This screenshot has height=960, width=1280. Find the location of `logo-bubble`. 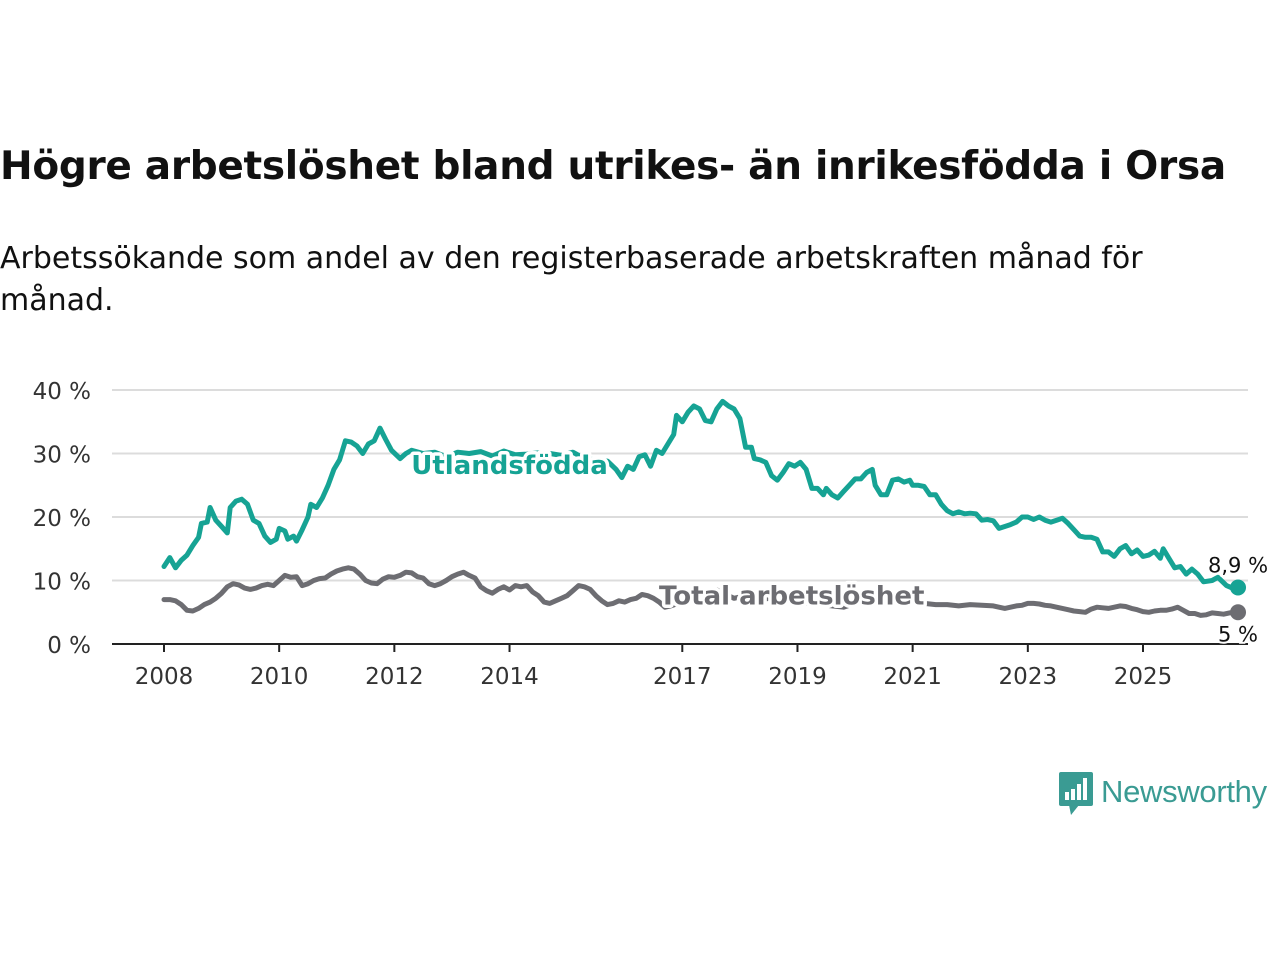

logo-bubble is located at coordinates (1076, 789).